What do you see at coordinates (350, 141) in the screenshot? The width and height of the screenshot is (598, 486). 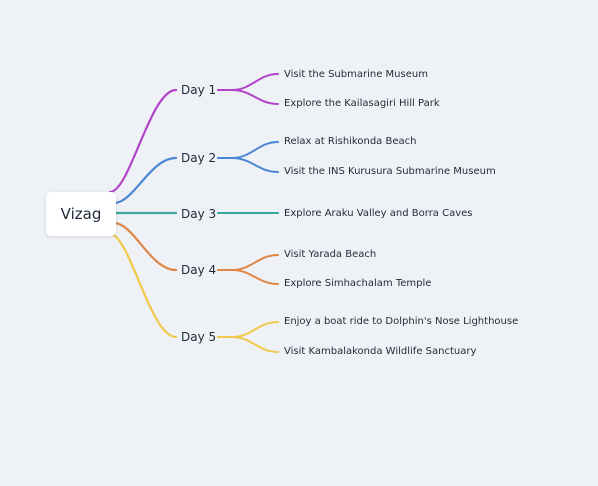 I see `leaf-day-2-item-1: Relax at Rishikonda Beach` at bounding box center [350, 141].